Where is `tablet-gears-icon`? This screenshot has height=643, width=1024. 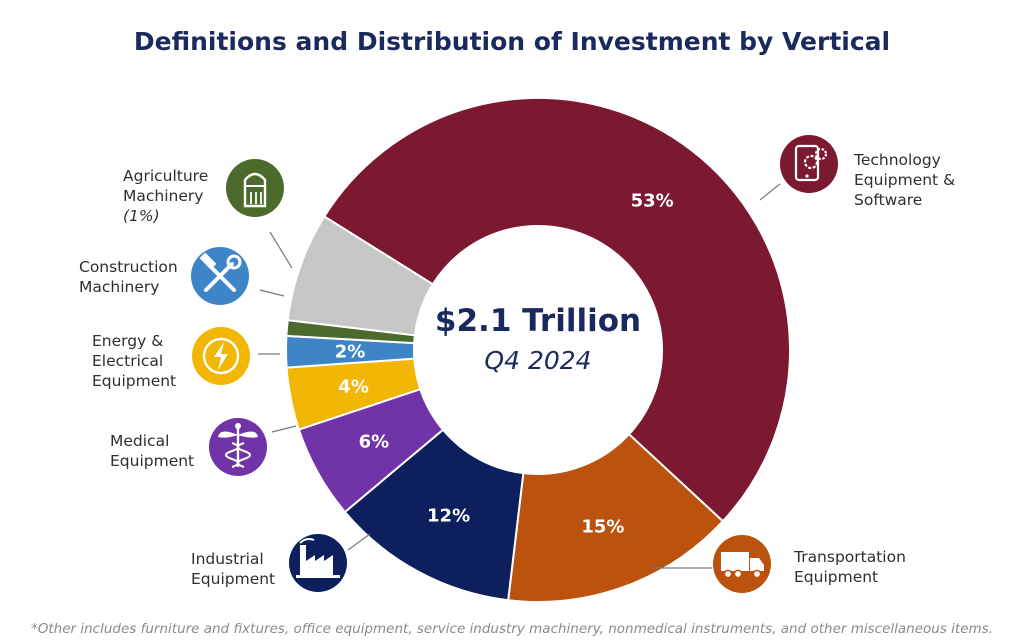
tablet-gears-icon is located at coordinates (809, 164).